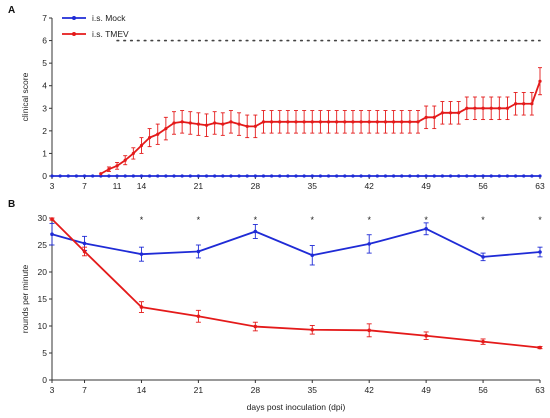 This screenshot has width=550, height=418. Describe the element at coordinates (199, 390) in the screenshot. I see `x-tick-label: 21` at that location.